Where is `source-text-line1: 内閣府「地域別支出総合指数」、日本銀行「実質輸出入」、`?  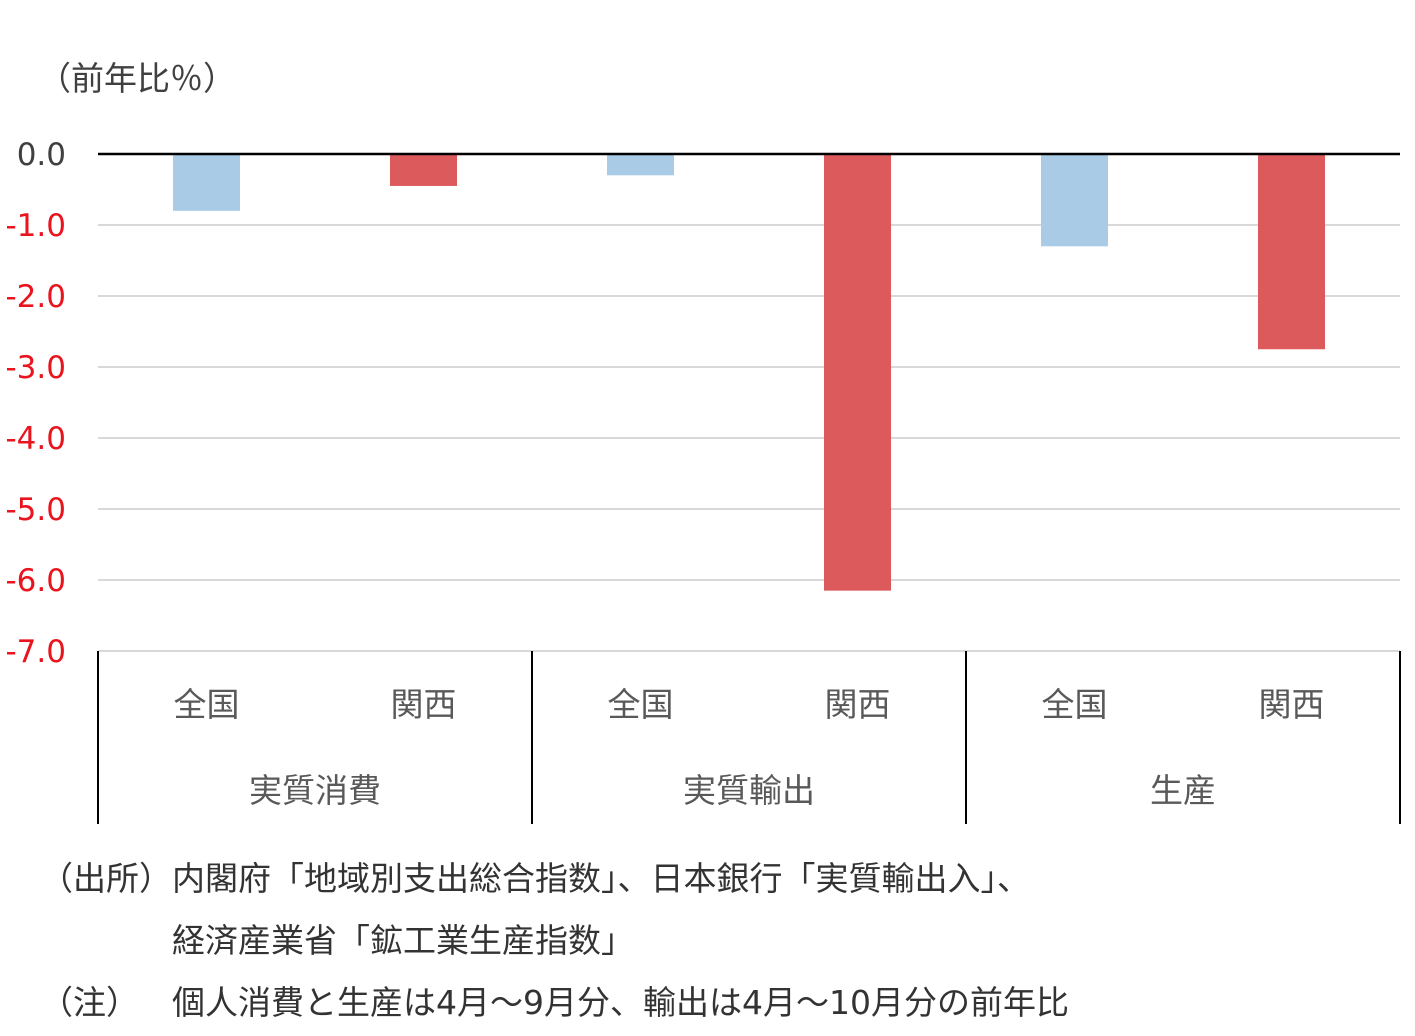
source-text-line1: 内閣府「地域別支出総合指数」、日本銀行「実質輸出入」、 is located at coordinates (601, 878).